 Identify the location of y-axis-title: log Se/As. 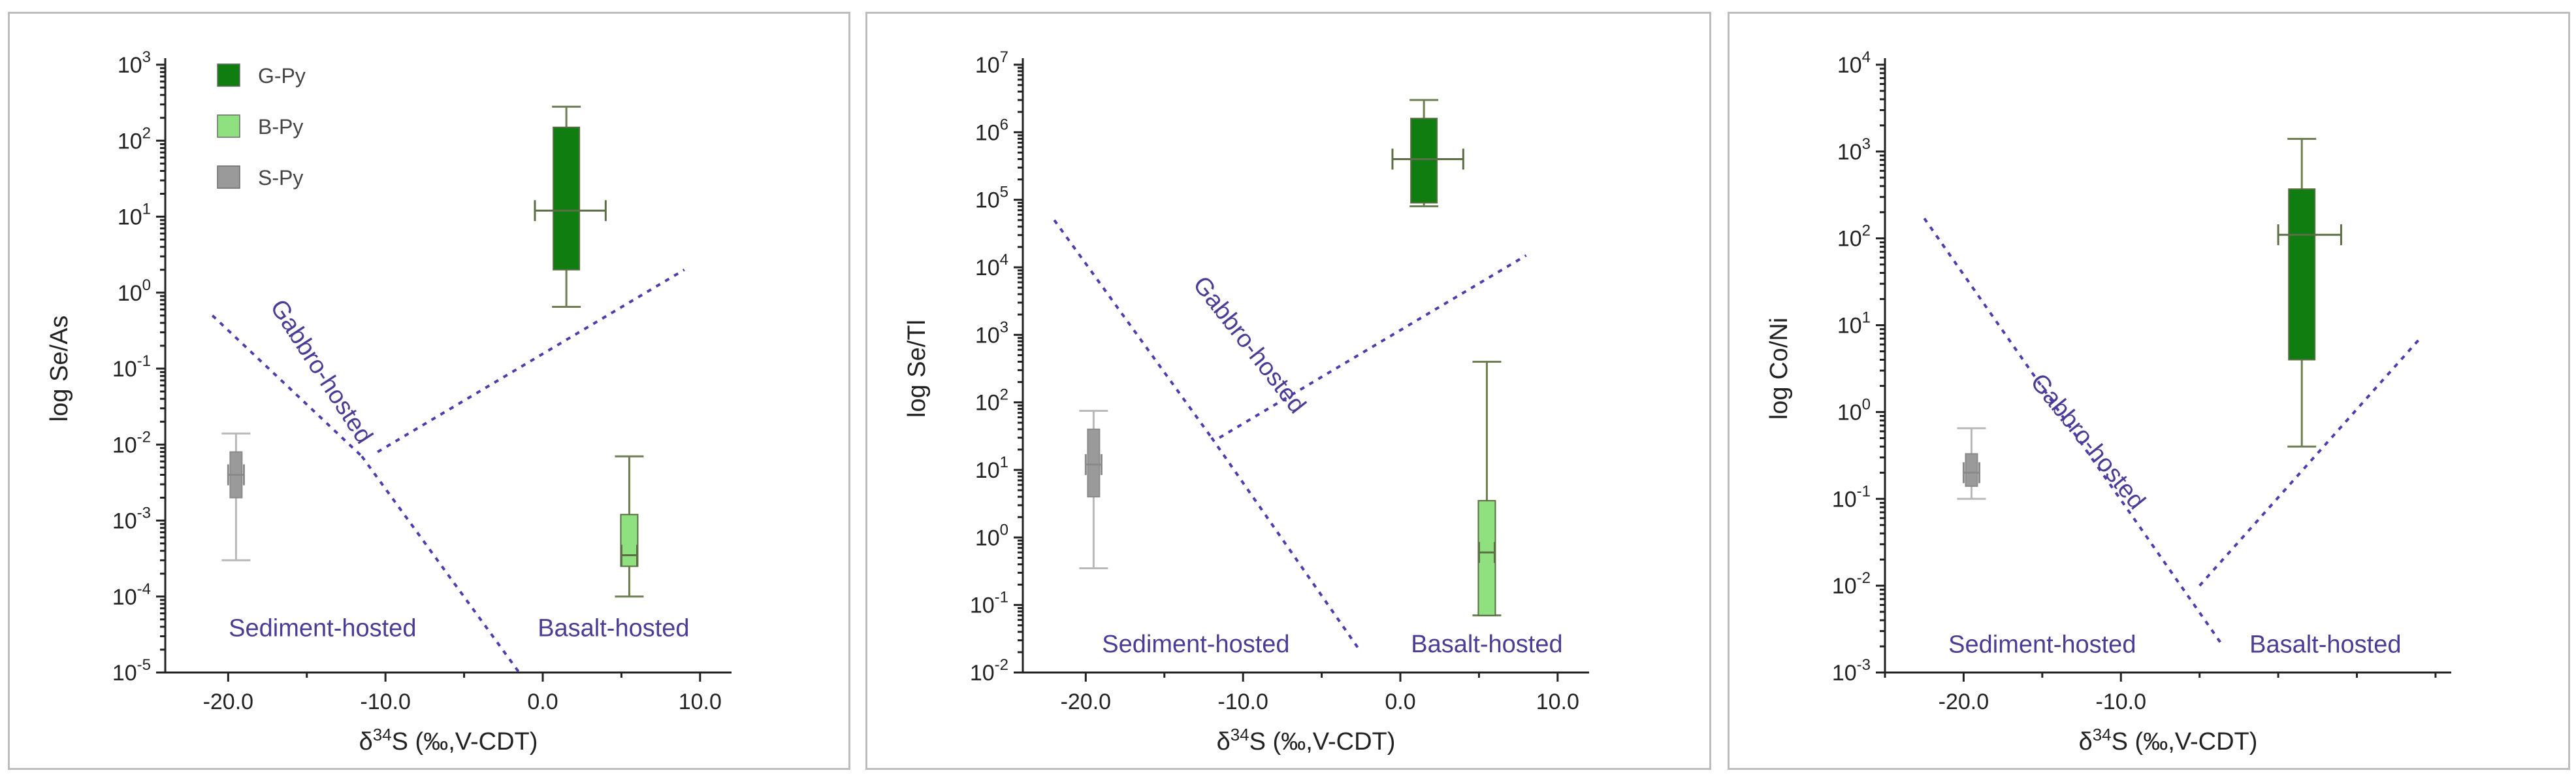
(59, 369).